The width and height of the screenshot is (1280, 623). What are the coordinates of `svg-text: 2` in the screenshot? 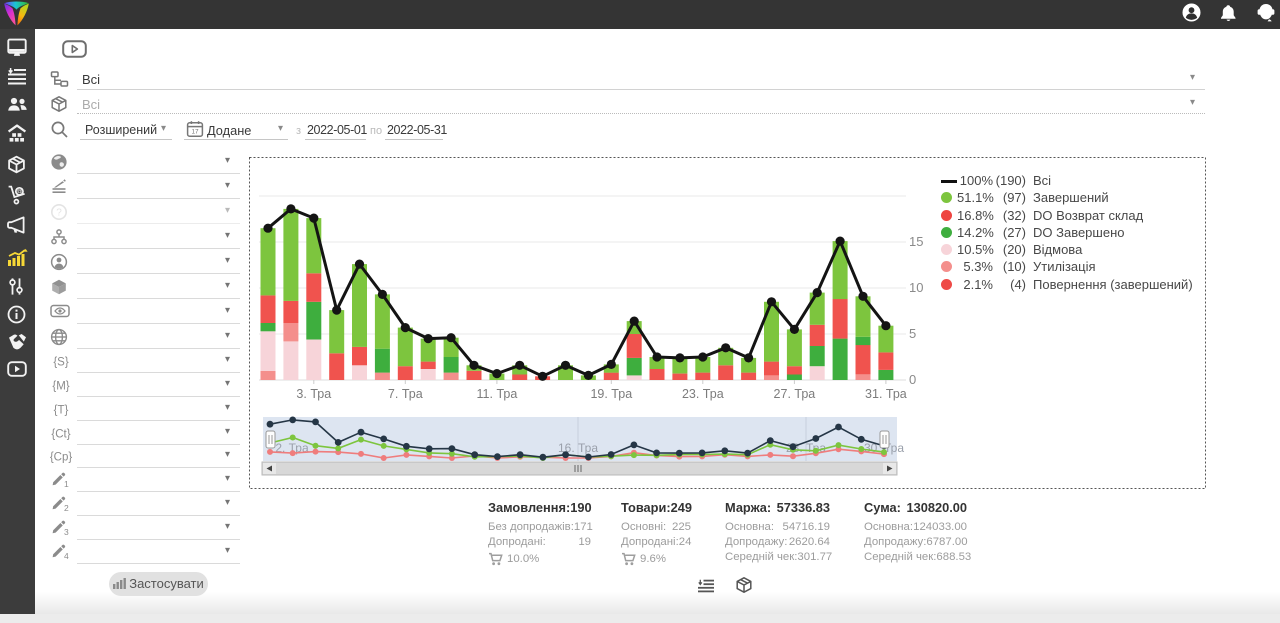 It's located at (66, 508).